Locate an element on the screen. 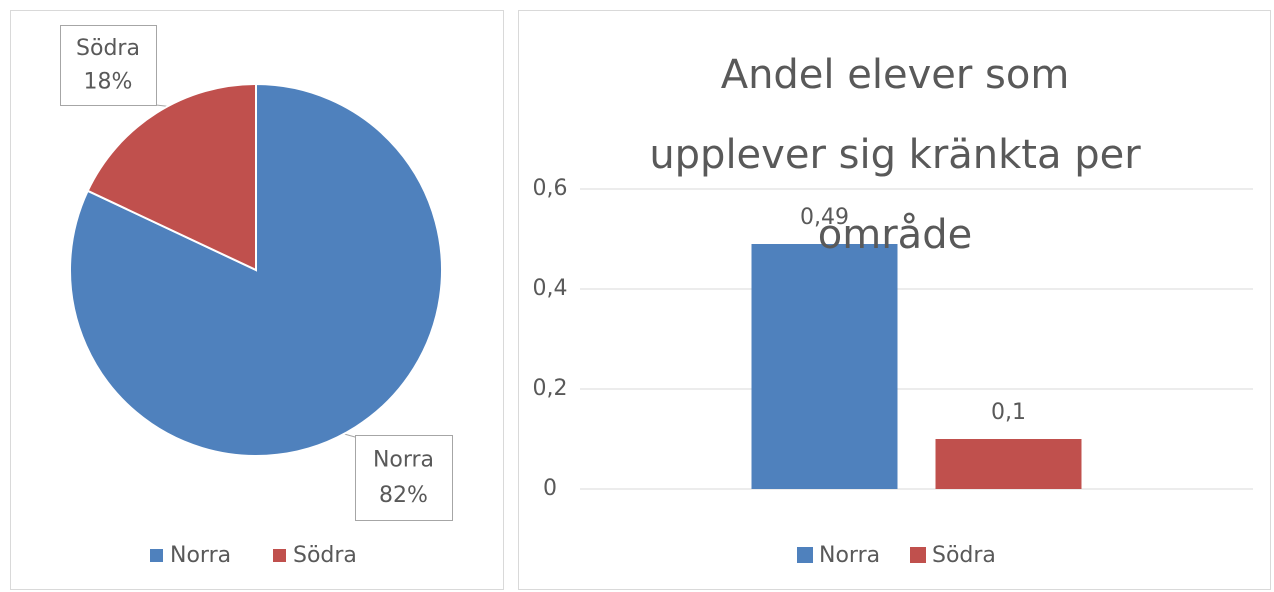 This screenshot has height=592, width=1274. pie-slice is located at coordinates (171, 177).